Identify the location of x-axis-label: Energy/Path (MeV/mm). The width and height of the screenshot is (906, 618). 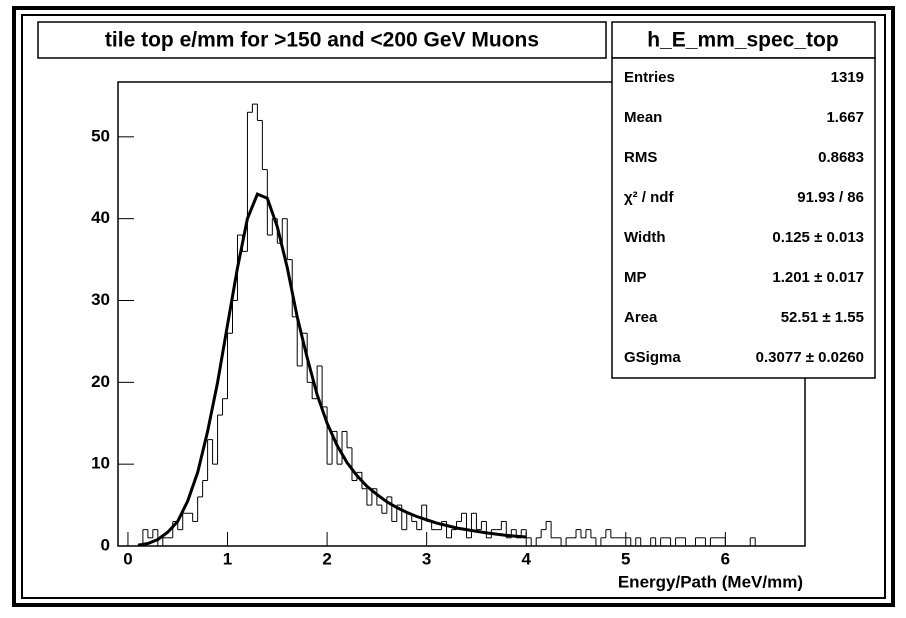
(710, 581).